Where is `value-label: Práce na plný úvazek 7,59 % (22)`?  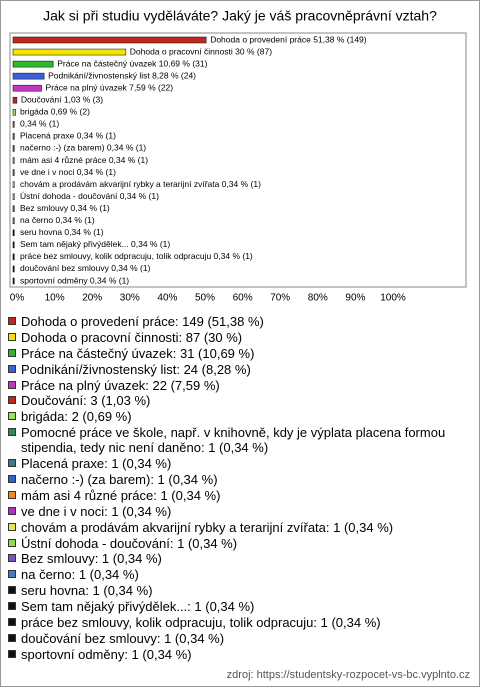 value-label: Práce na plný úvazek 7,59 % (22) is located at coordinates (110, 87).